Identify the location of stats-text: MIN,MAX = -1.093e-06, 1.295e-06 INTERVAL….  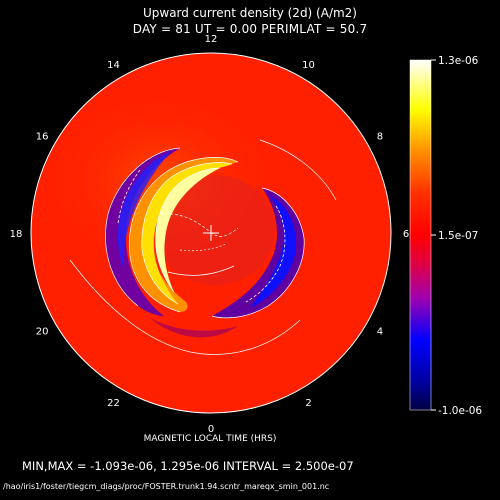
(188, 466).